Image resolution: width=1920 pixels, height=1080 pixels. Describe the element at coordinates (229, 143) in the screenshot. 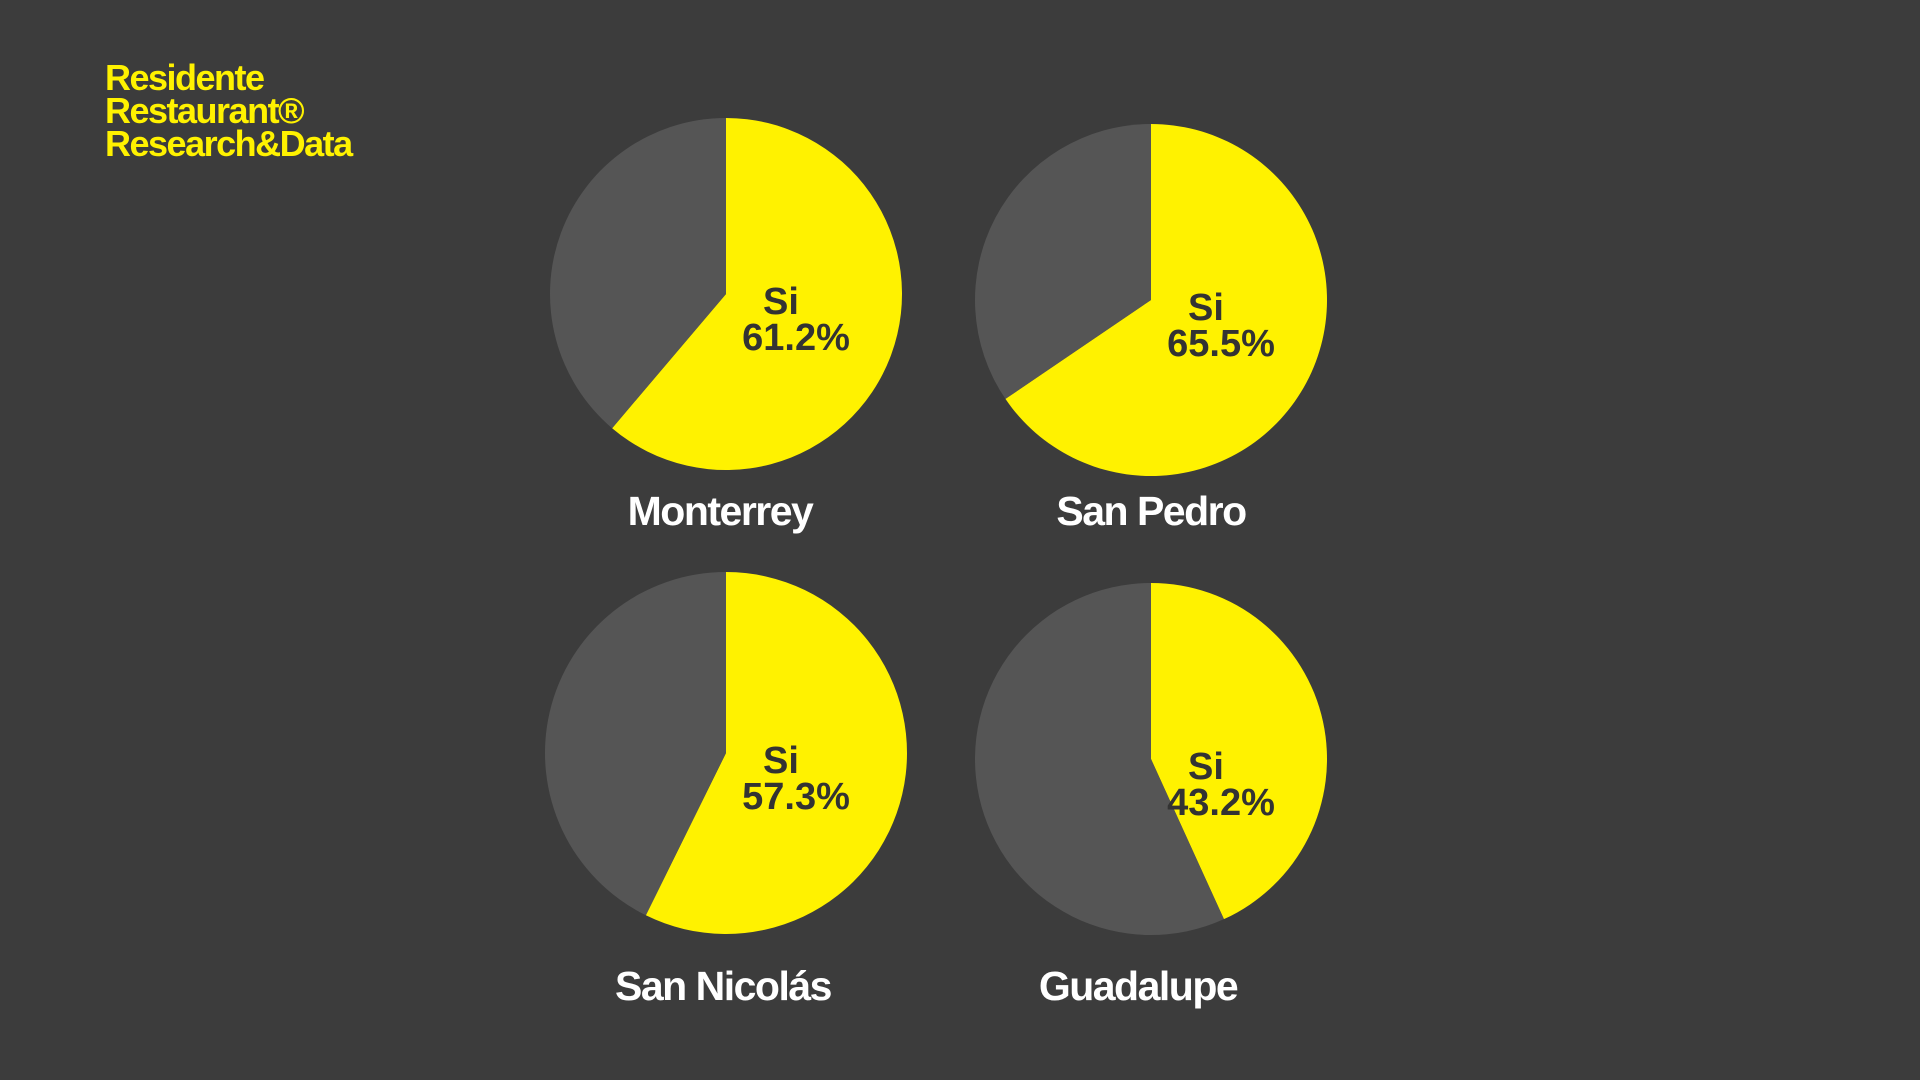

I see `brand-line: Research&Data` at that location.